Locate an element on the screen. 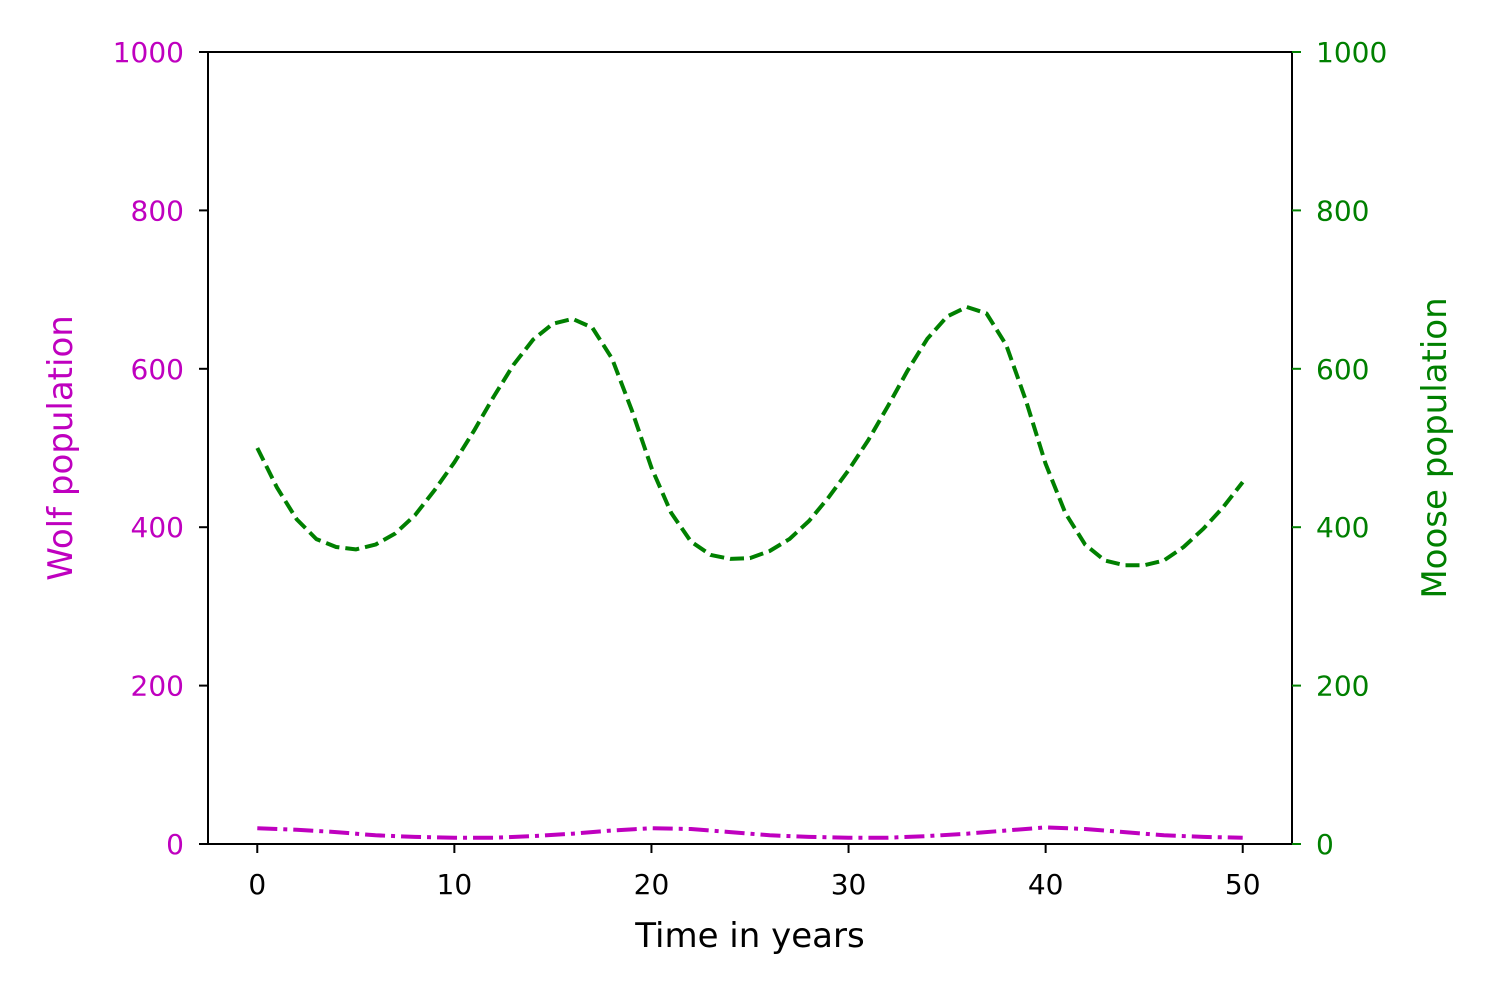 The width and height of the screenshot is (1500, 1005). y-axis-right: 0 200 400 600 800 1000 is located at coordinates (1339, 448).